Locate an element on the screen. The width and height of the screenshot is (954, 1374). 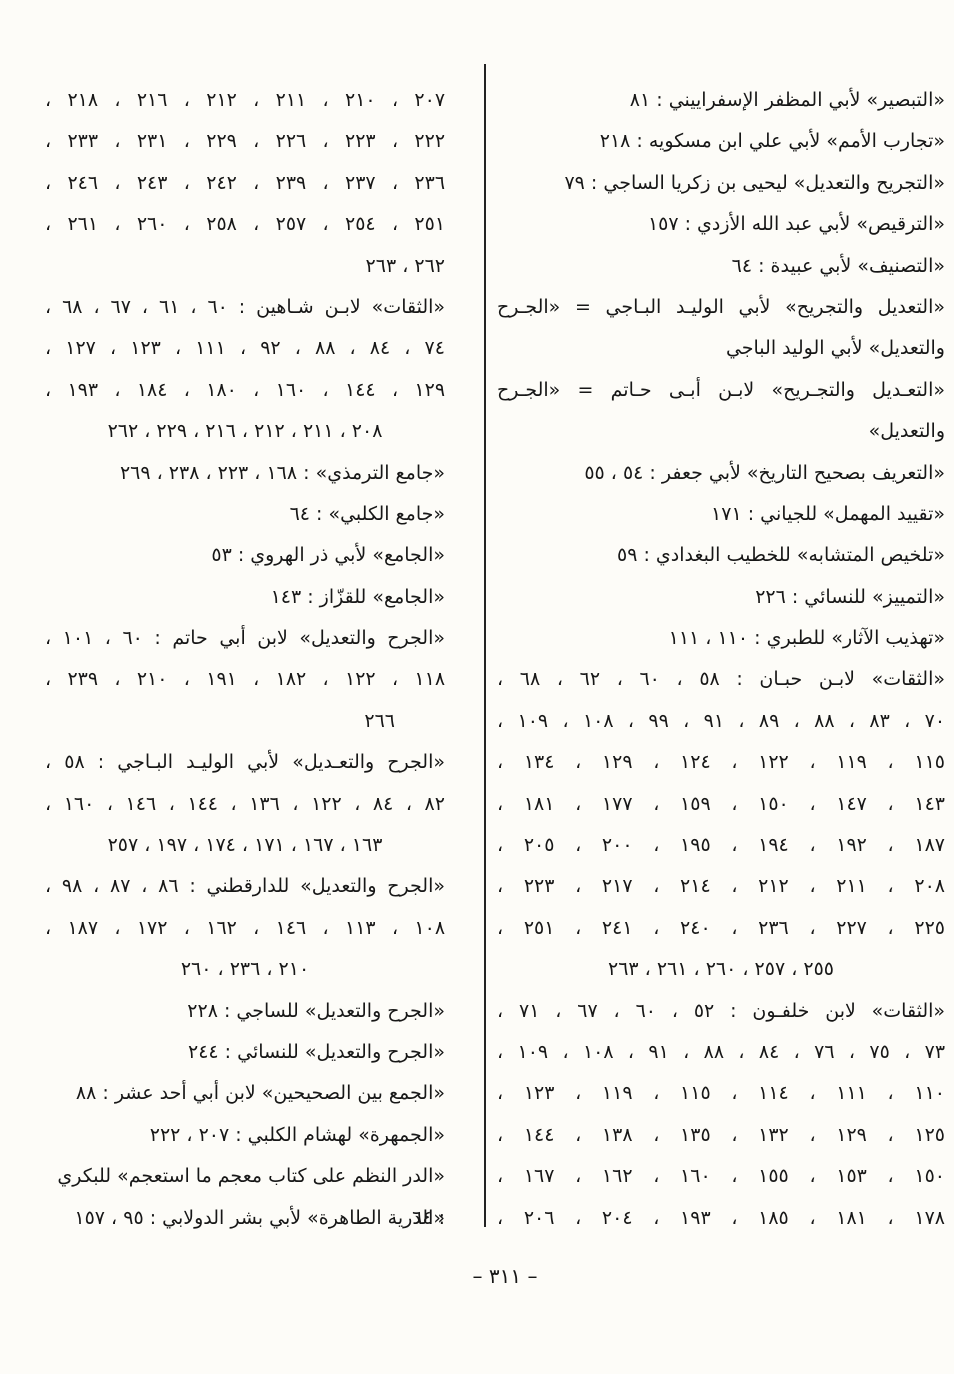
index-entry: «تجارب الأمم» لأبي علي ابن مسكويه : ٢١٨ is located at coordinates (721, 141).